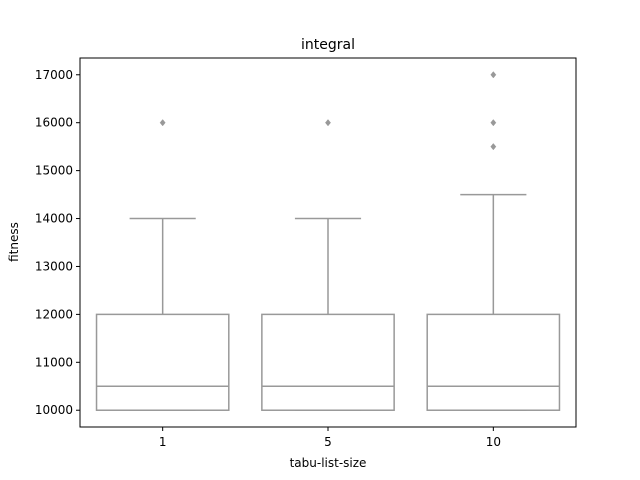 This screenshot has width=640, height=480. What do you see at coordinates (54, 171) in the screenshot?
I see `y-tick-label: 15000` at bounding box center [54, 171].